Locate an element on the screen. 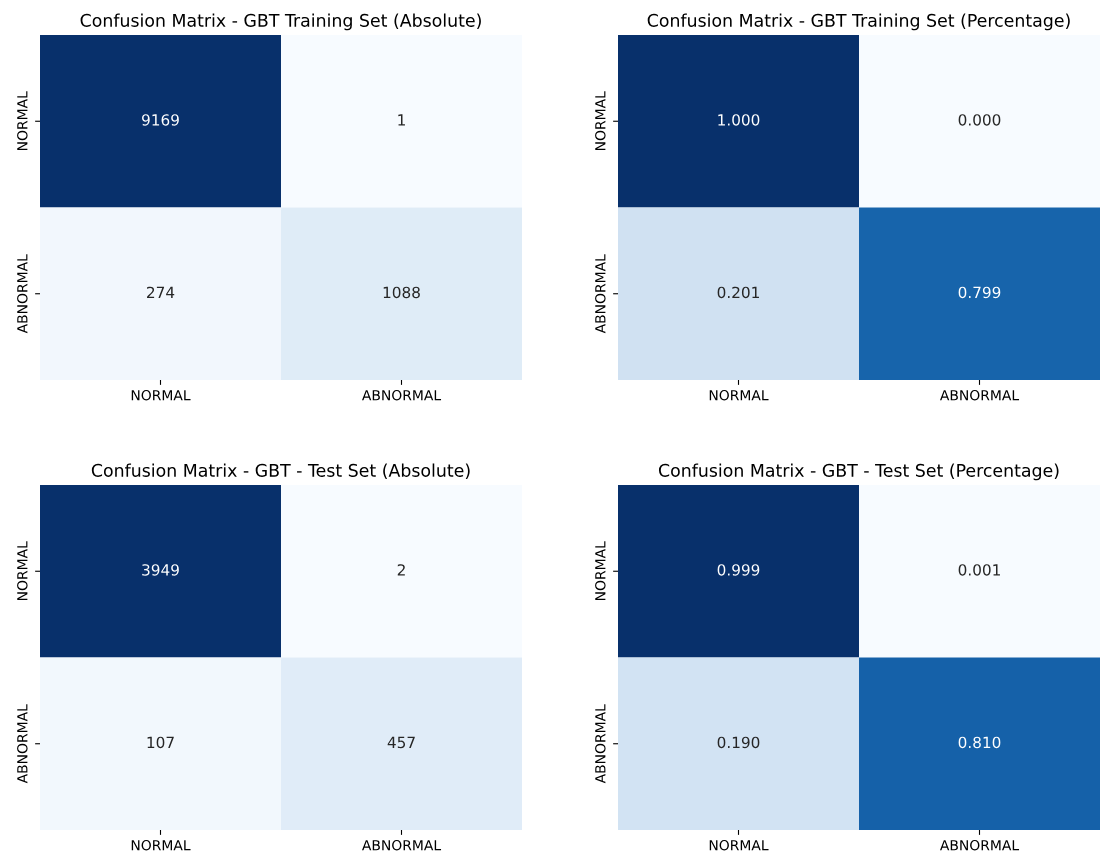 This screenshot has height=859, width=1100. chart-title: Confusion Matrix - GBT - Test Set (Percentage) is located at coordinates (858, 472).